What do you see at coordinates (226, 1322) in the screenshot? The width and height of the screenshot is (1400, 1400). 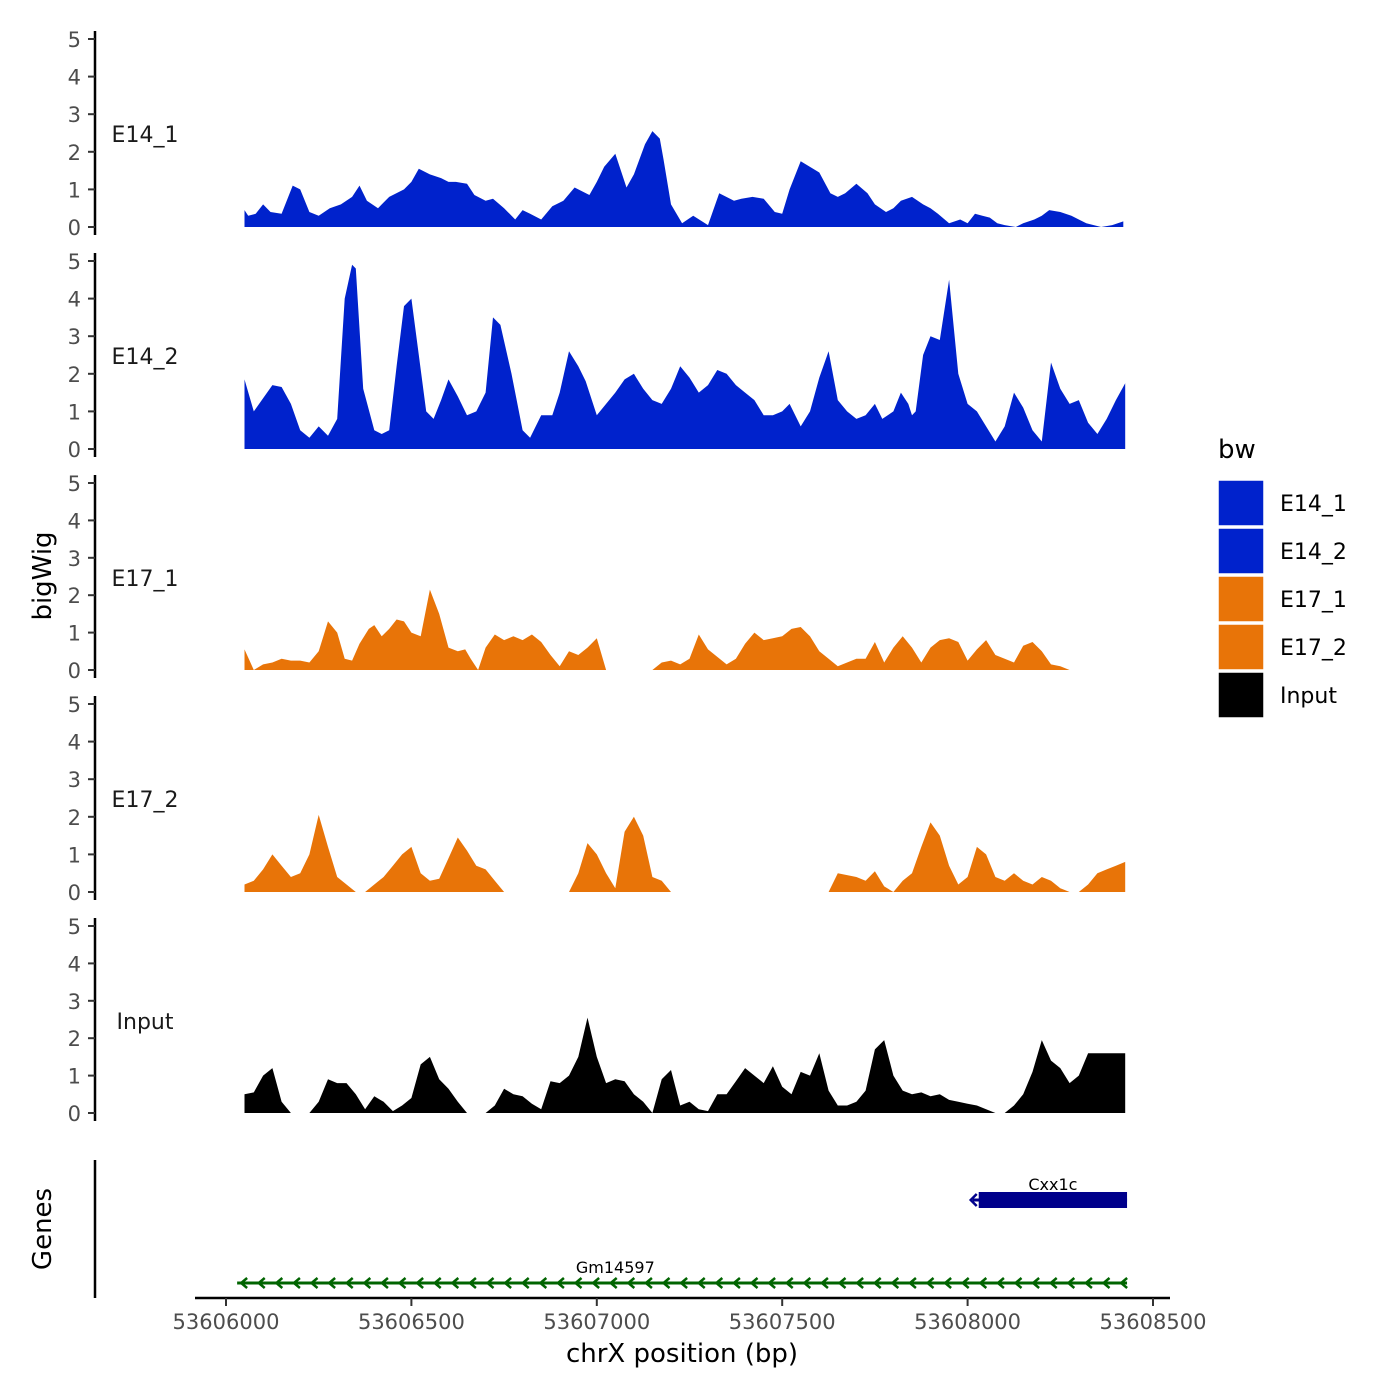 I see `x-tick-label: 53606000` at bounding box center [226, 1322].